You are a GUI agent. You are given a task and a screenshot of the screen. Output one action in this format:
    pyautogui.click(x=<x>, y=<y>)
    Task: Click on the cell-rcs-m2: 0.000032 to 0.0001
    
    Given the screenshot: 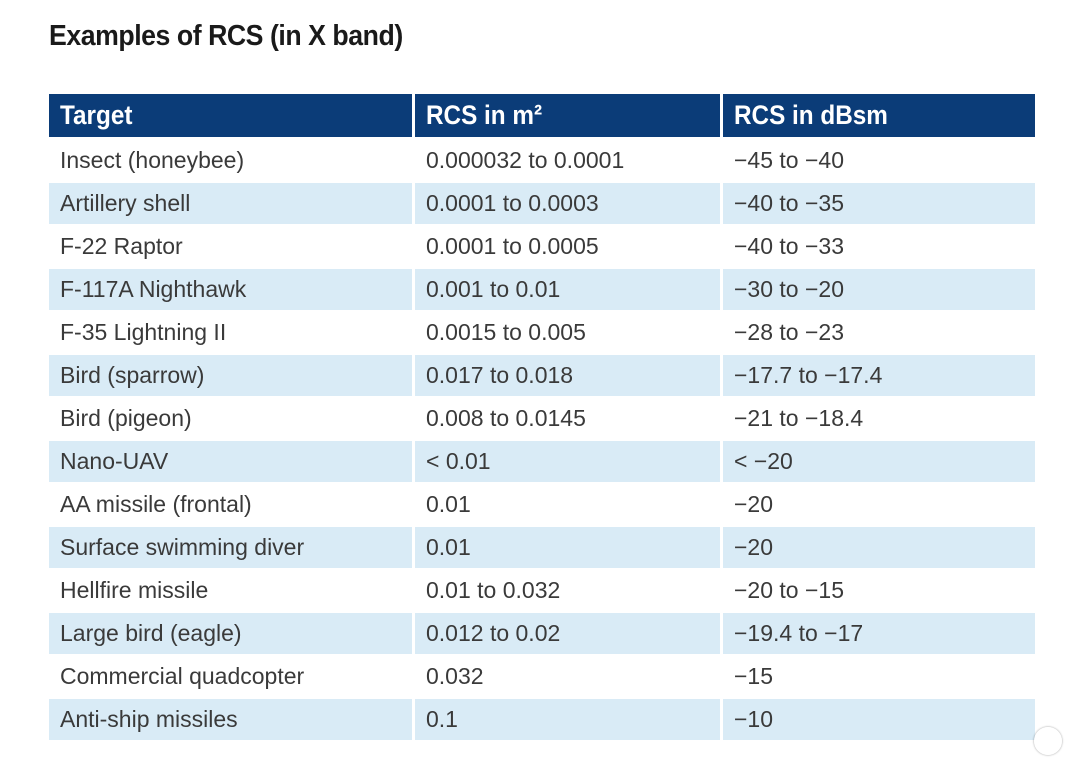 What is the action you would take?
    pyautogui.click(x=569, y=161)
    